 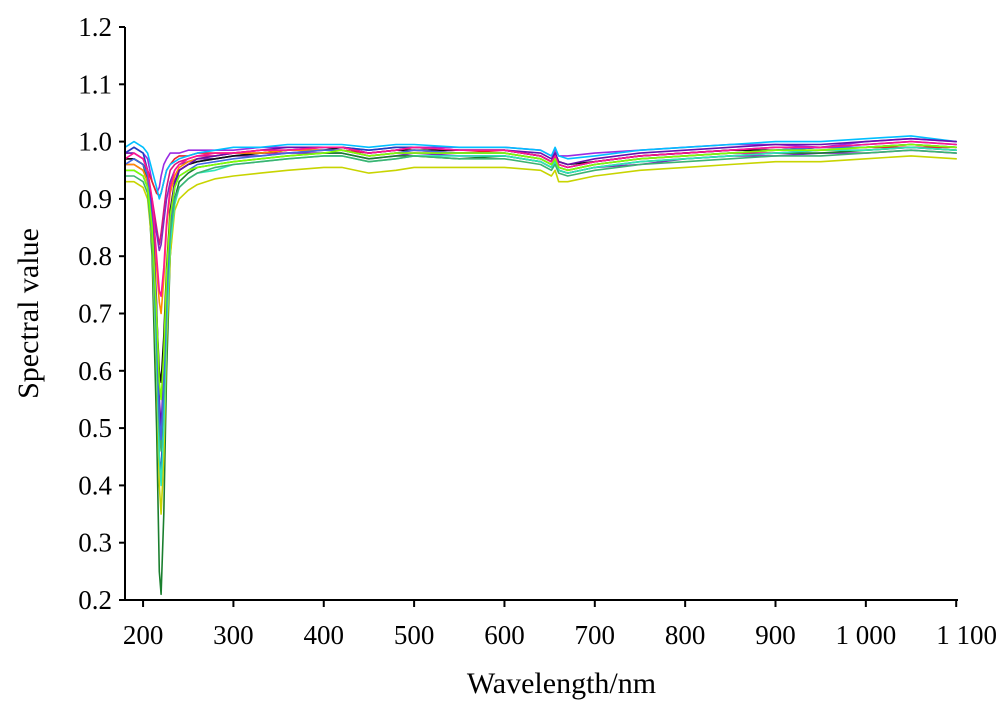 I want to click on y-tick-label: 1.0, so click(x=95, y=142).